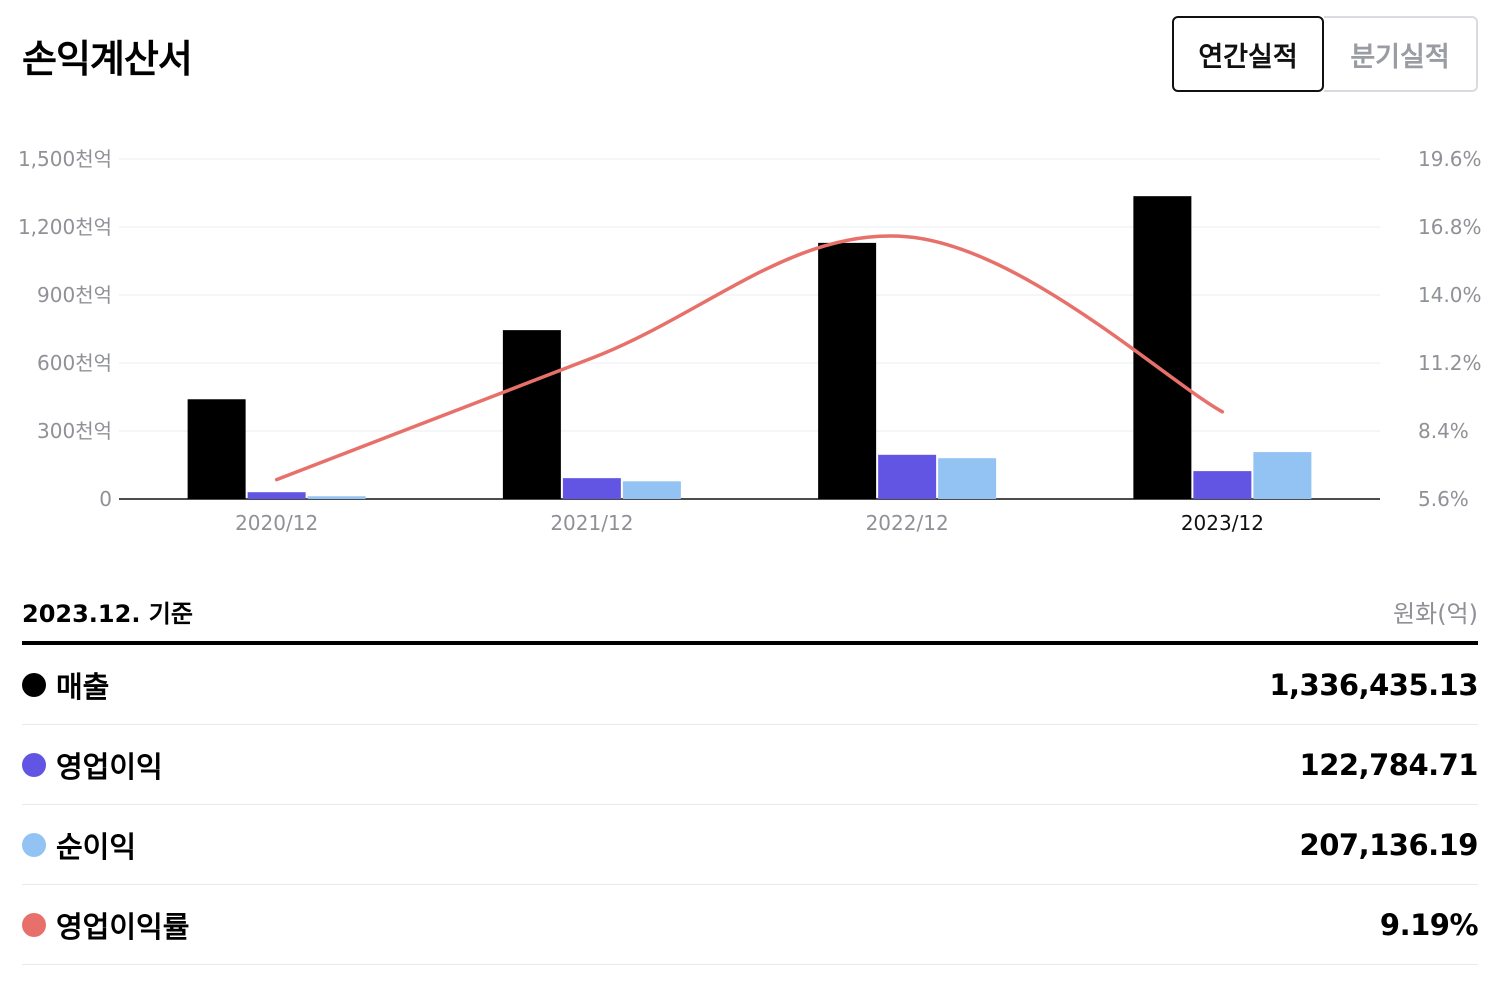 This screenshot has height=998, width=1498. Describe the element at coordinates (591, 523) in the screenshot. I see `x-tick-label: 2021/12` at that location.